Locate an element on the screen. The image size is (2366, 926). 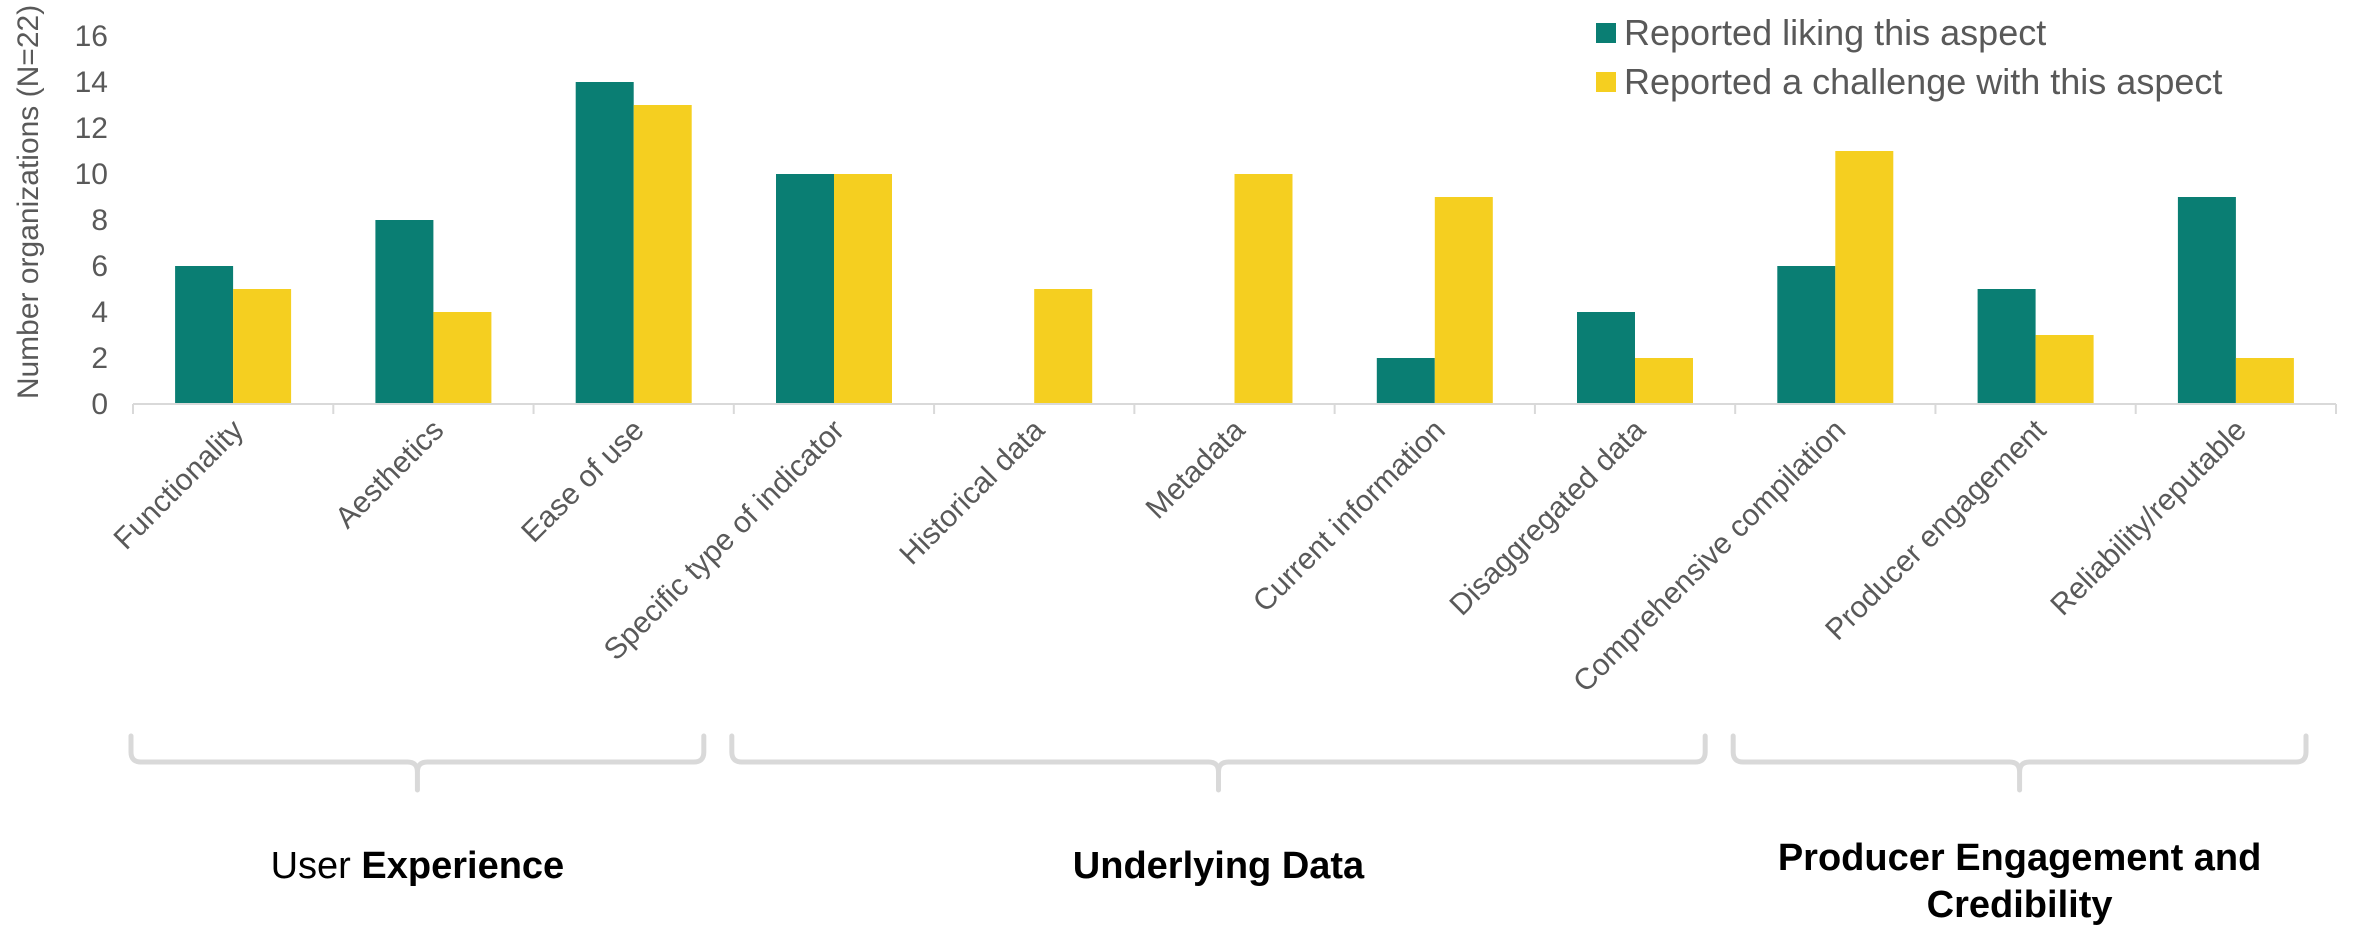
x-category-label: Current information is located at coordinates (1349, 516).